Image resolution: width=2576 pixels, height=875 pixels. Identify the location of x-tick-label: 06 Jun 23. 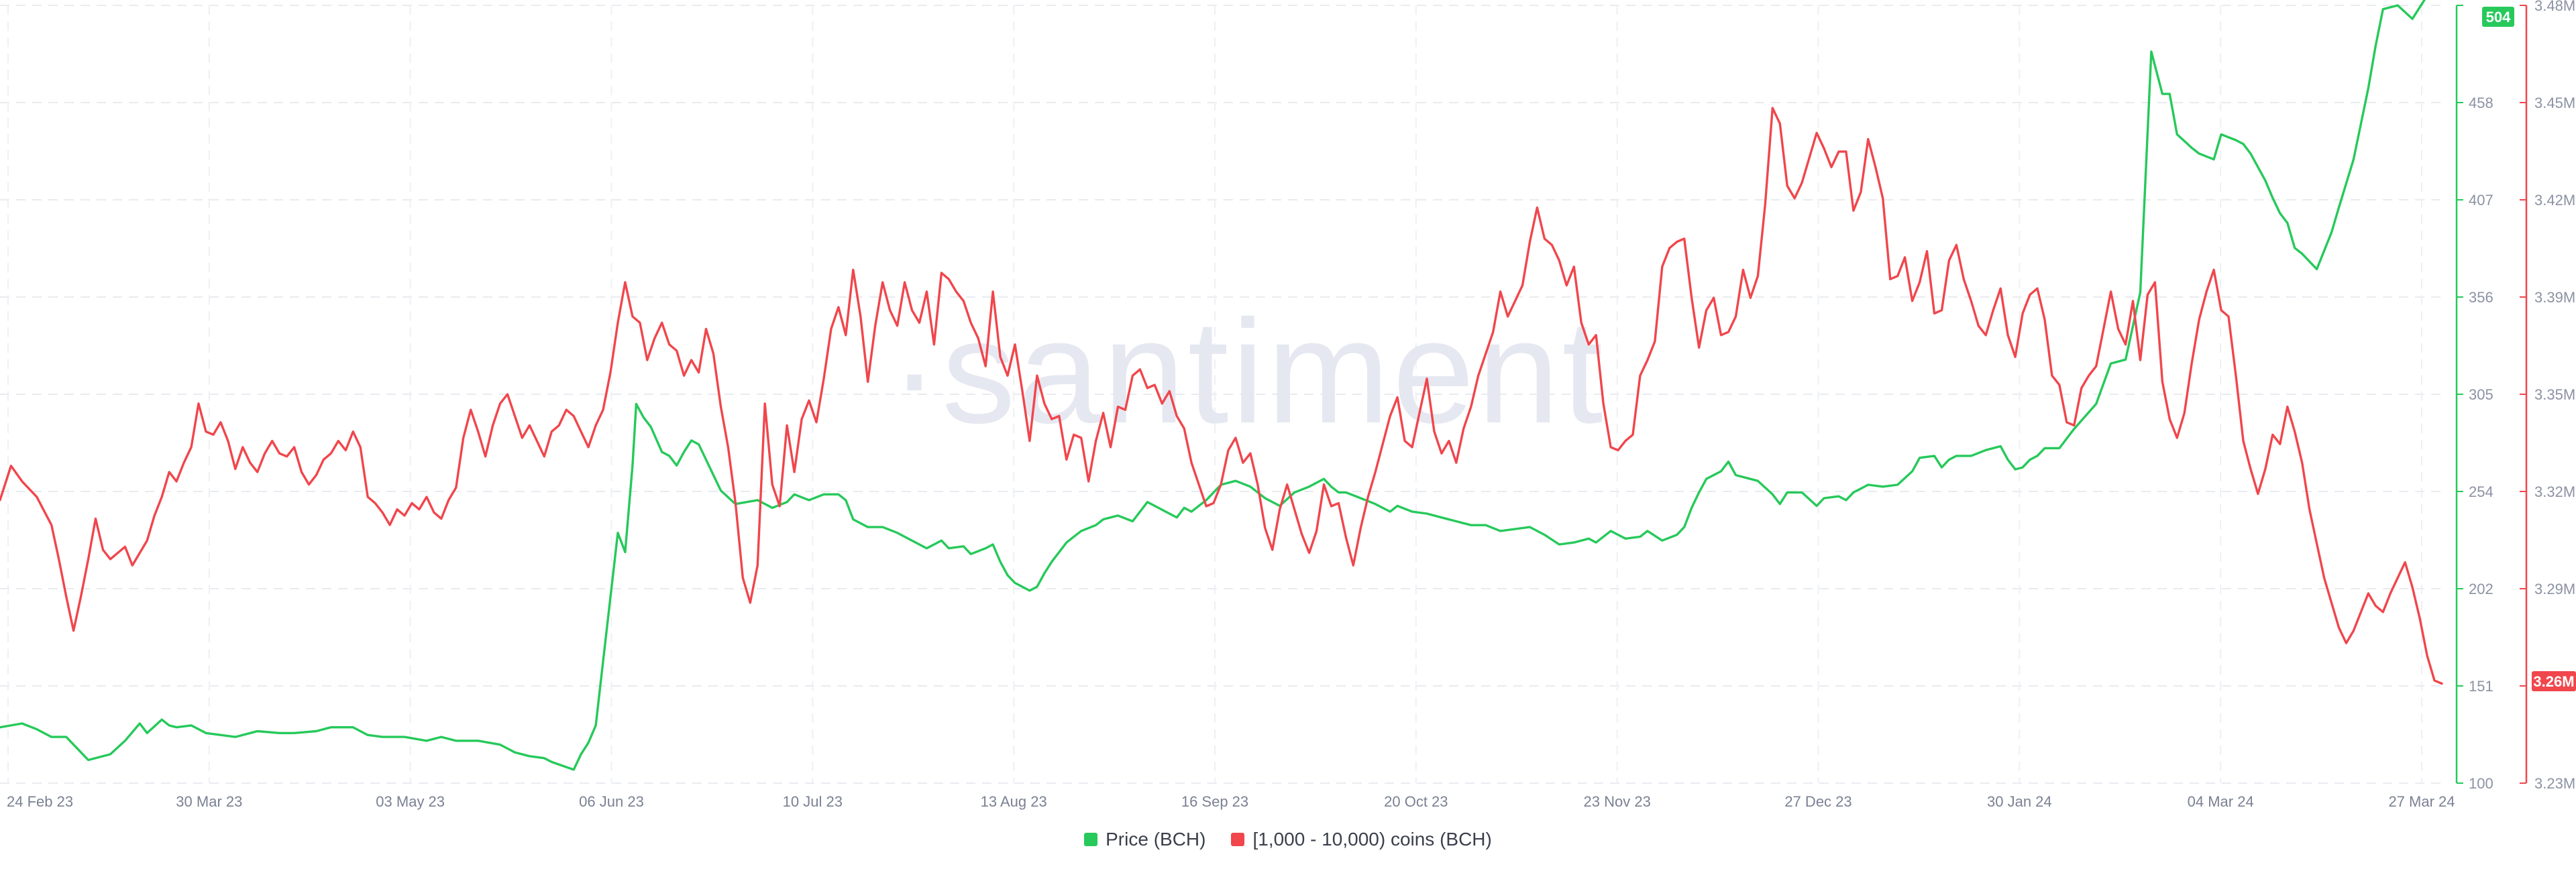
(611, 801).